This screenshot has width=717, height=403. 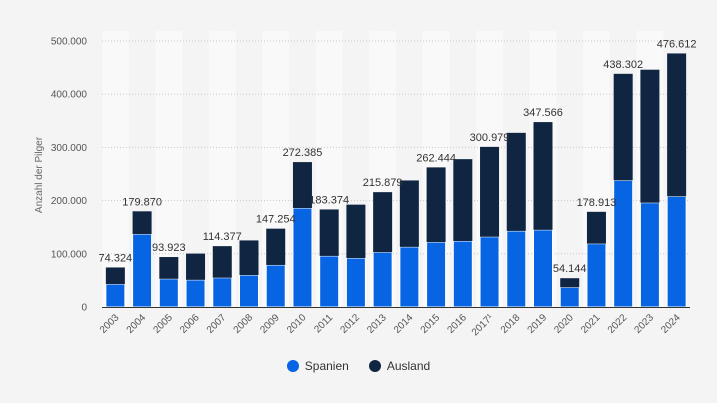 What do you see at coordinates (618, 324) in the screenshot?
I see `x-tick-label: 2022` at bounding box center [618, 324].